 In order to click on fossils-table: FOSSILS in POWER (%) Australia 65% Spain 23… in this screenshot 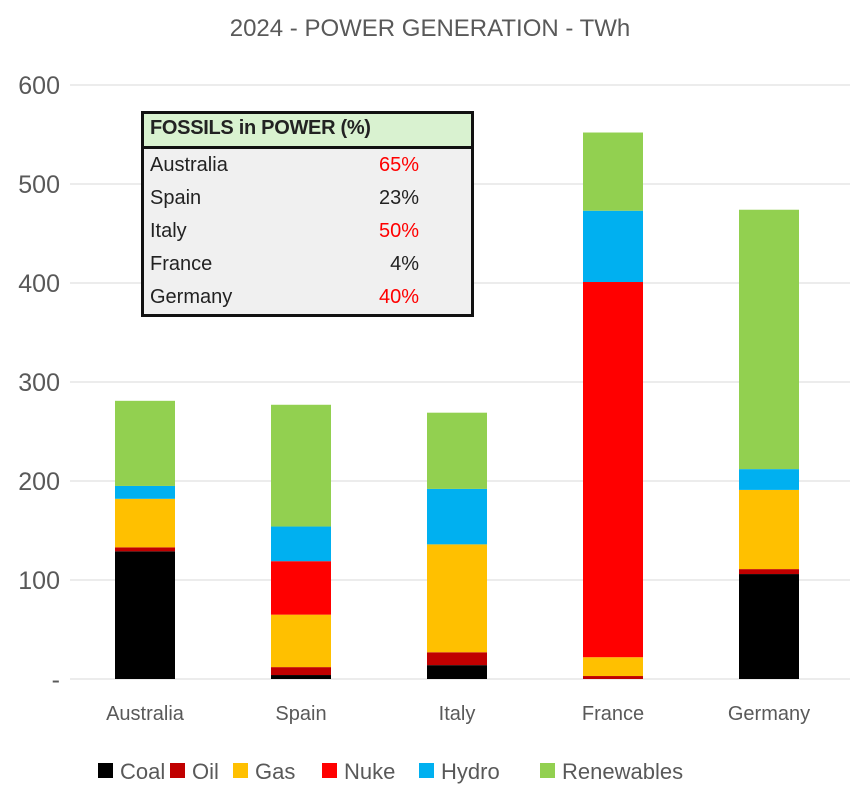, I will do `click(307, 214)`.